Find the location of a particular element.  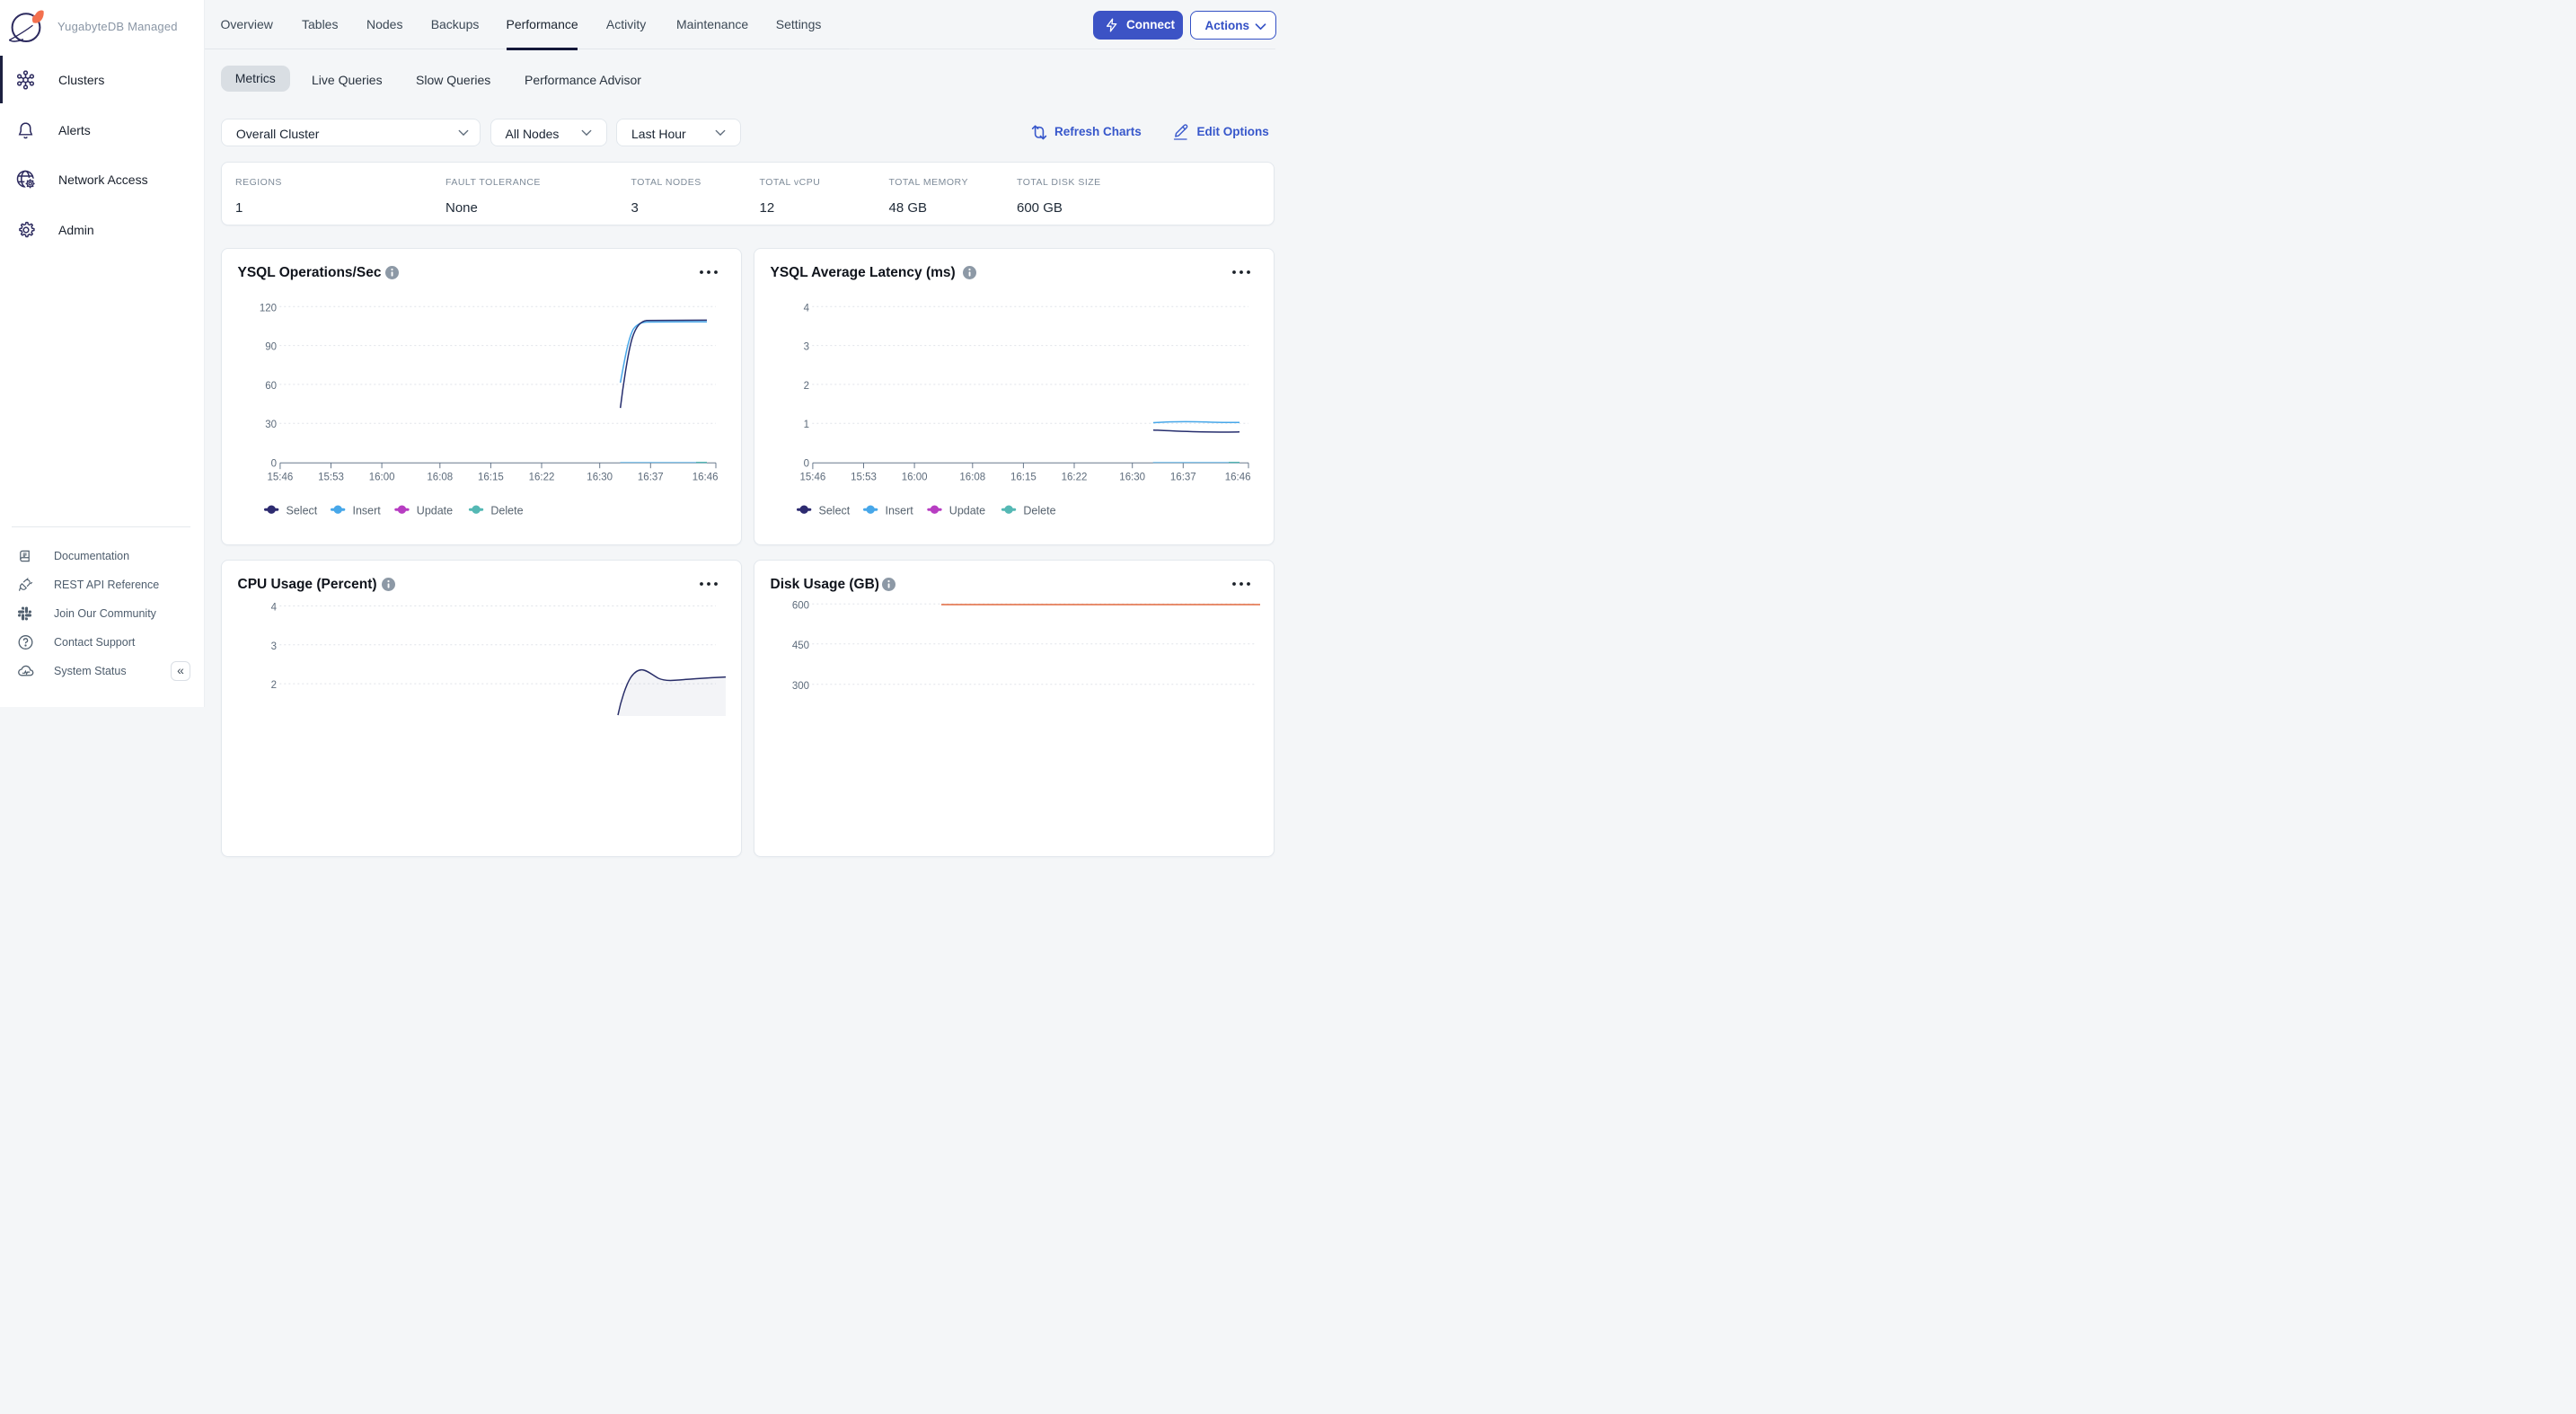

svg-text: 60 is located at coordinates (271, 385).